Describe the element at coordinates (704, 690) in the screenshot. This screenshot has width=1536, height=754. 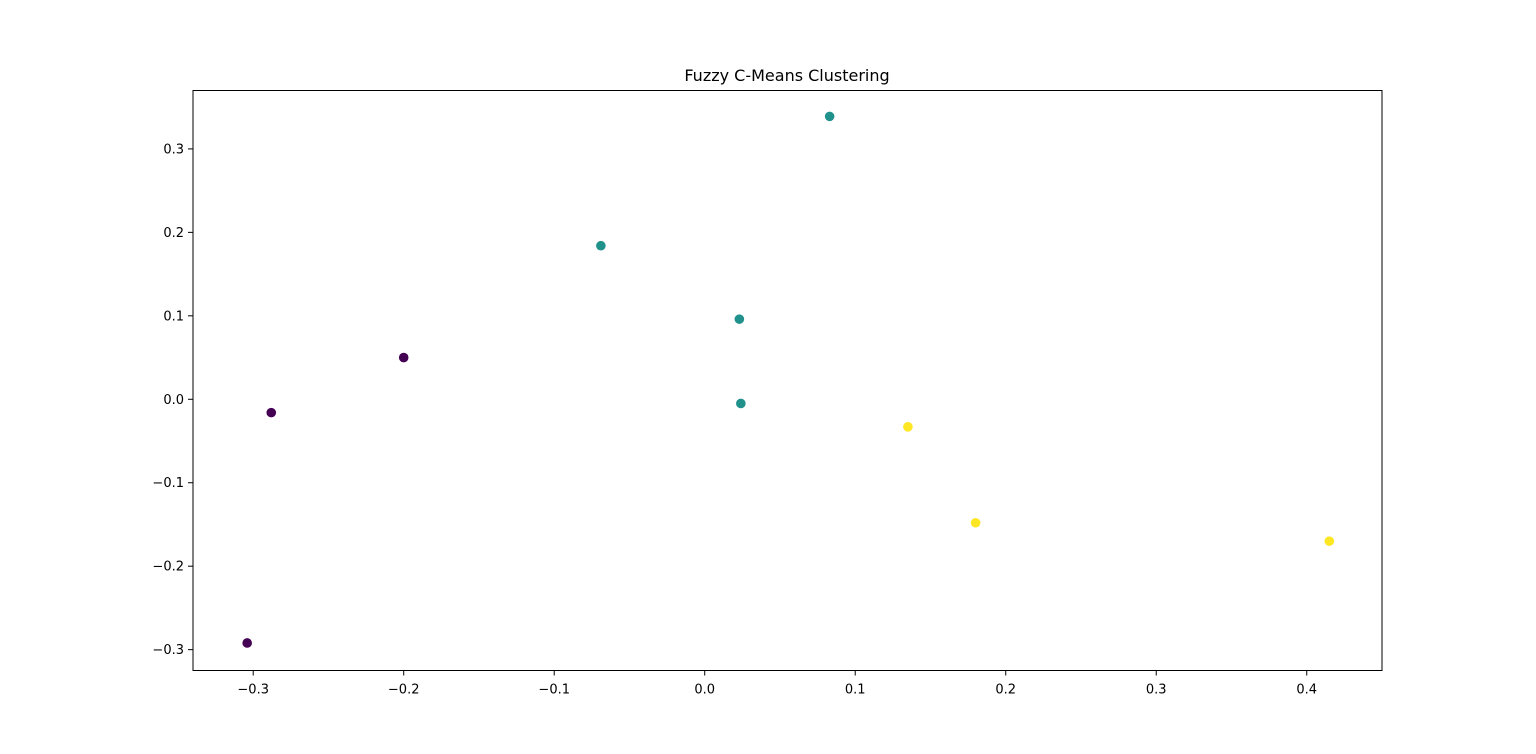
I see `x-tick-label: 0.0` at that location.